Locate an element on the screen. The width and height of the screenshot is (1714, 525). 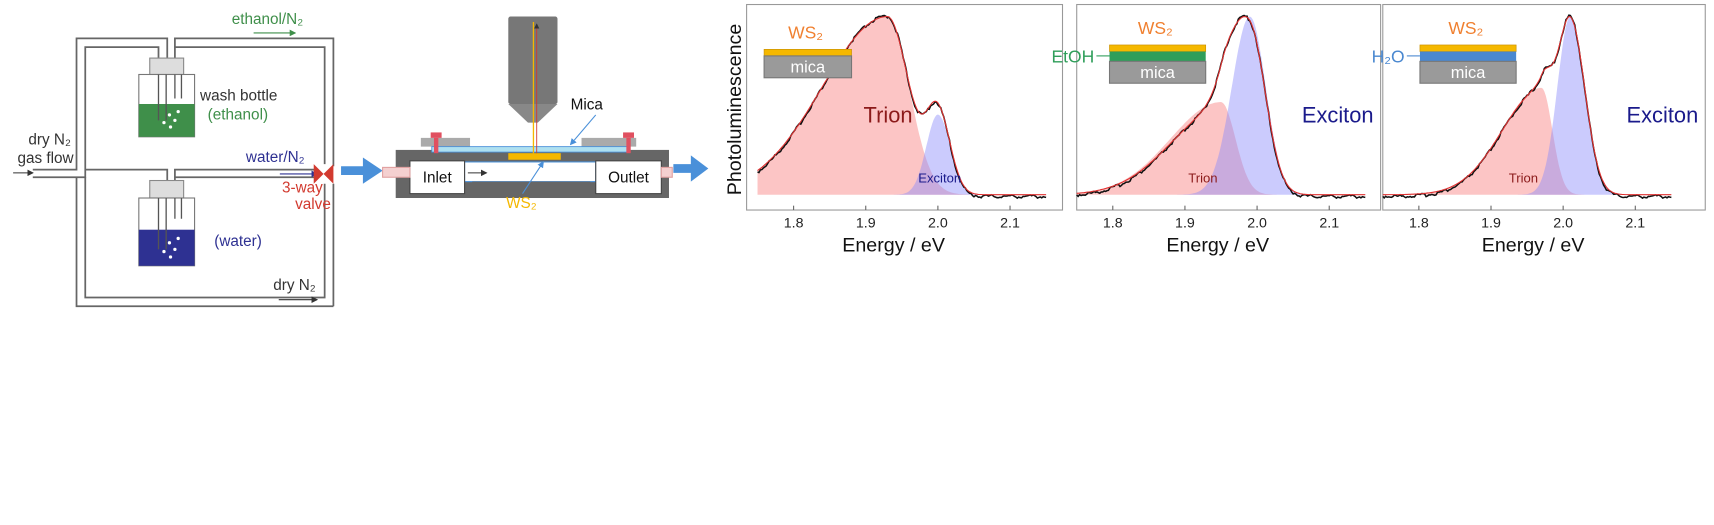
pipe-inner is located at coordinates (179, 112).